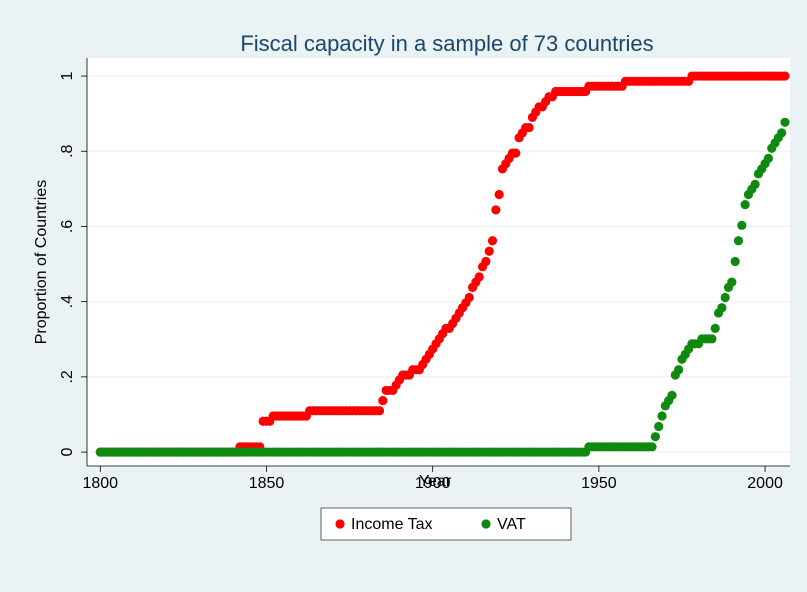  I want to click on y-tick-label: 1, so click(67, 76).